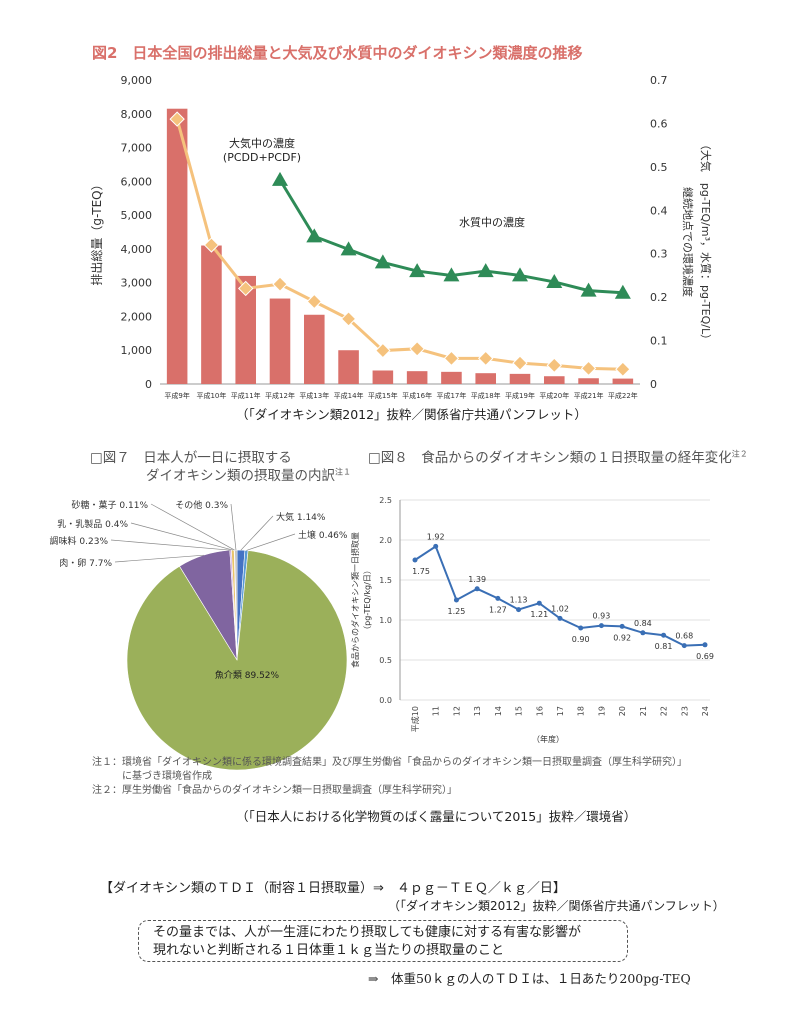 Image resolution: width=800 pixels, height=1020 pixels. I want to click on tdi-title: 【ダイオキシン類のＴＤＩ（耐容１日摂取量）⇒ ４ｐｇ－ＴＥＱ／ｋｇ／日】, so click(333, 888).